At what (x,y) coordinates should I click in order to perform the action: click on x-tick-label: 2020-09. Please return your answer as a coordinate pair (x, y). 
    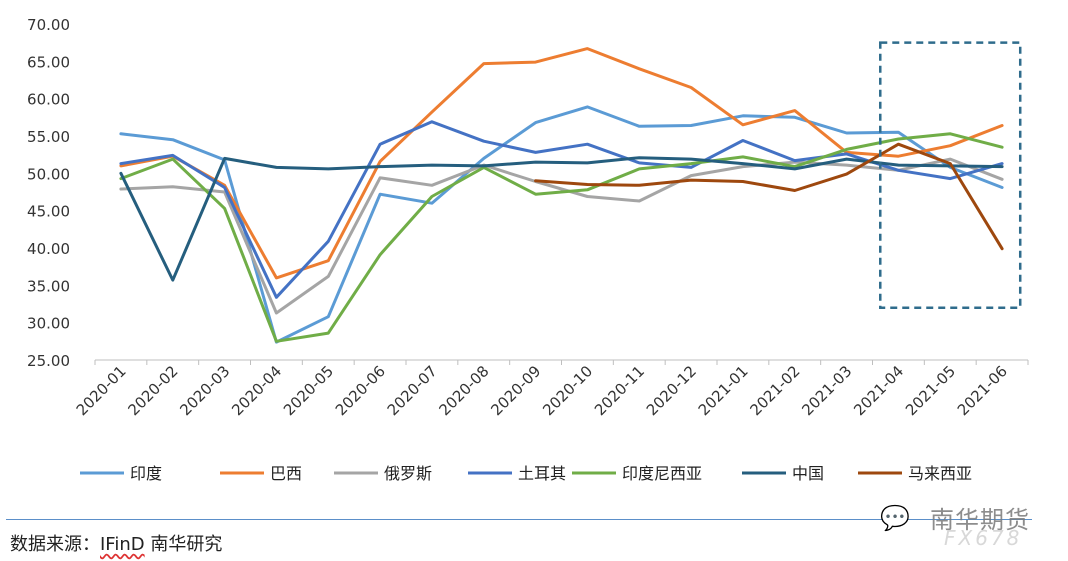
    Looking at the image, I should click on (515, 390).